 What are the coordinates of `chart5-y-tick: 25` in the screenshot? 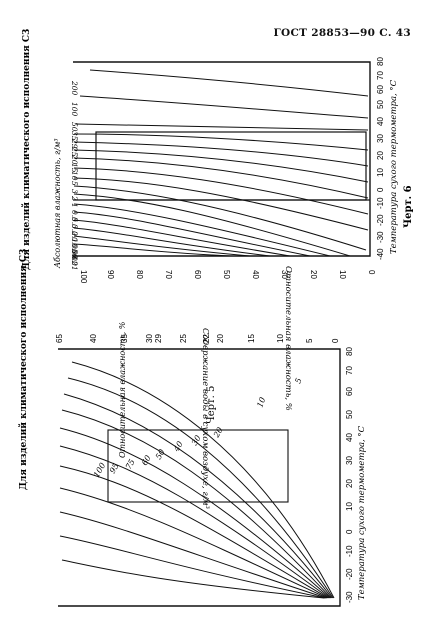 It's located at (183, 338).